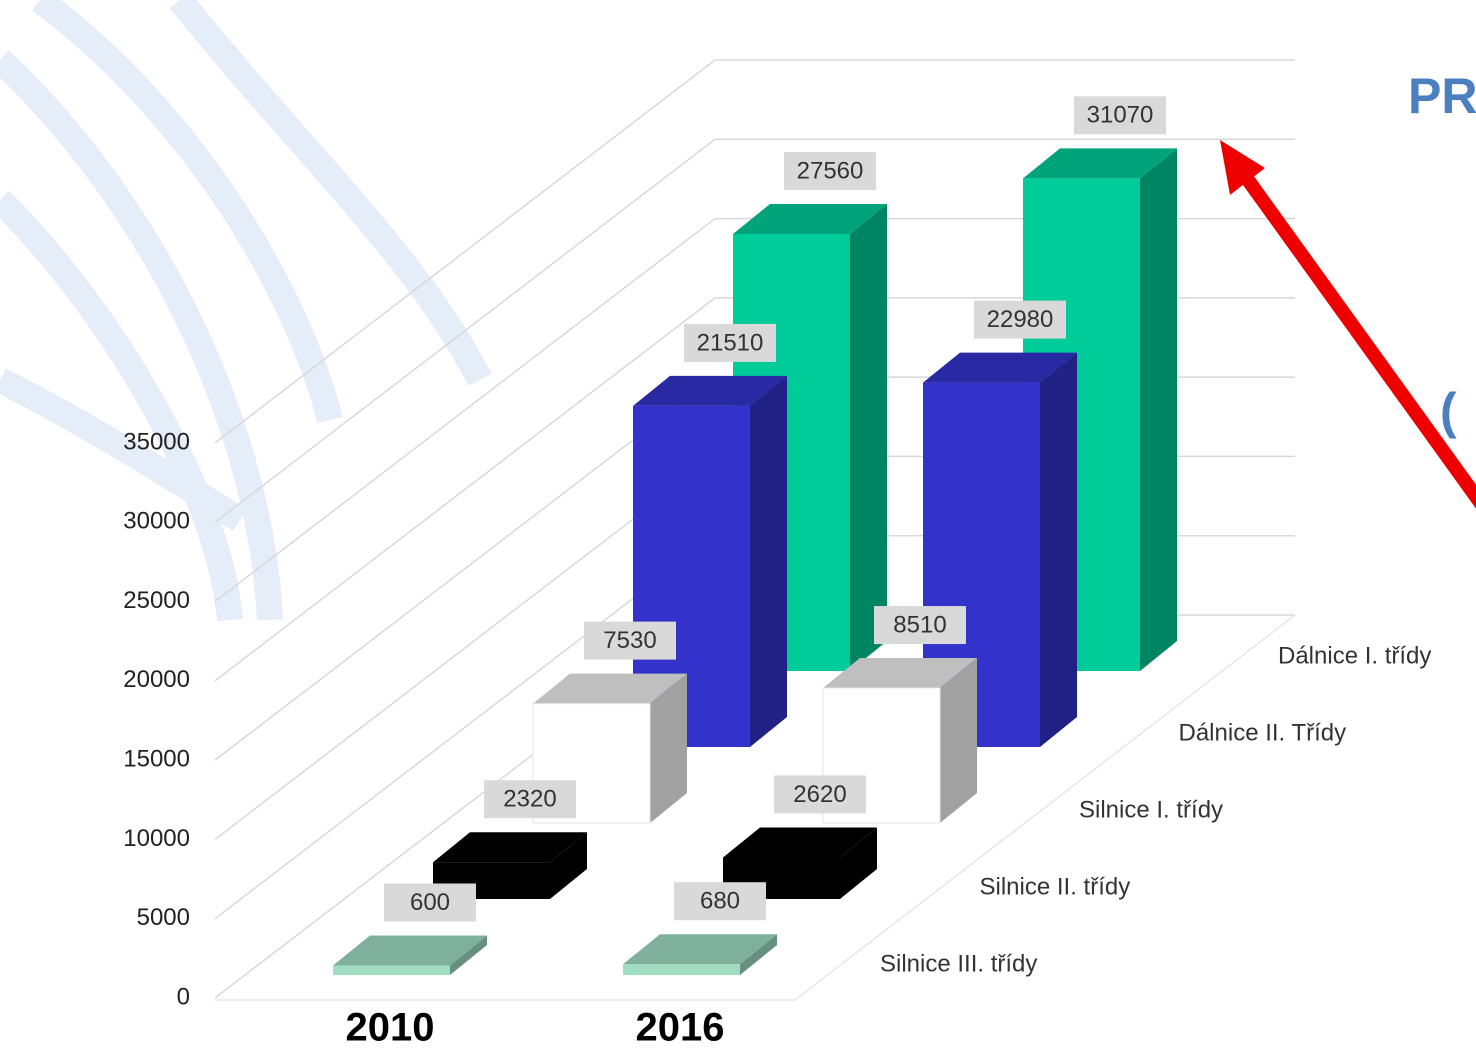 The width and height of the screenshot is (1476, 1054). I want to click on value-label: 31070, so click(1120, 115).